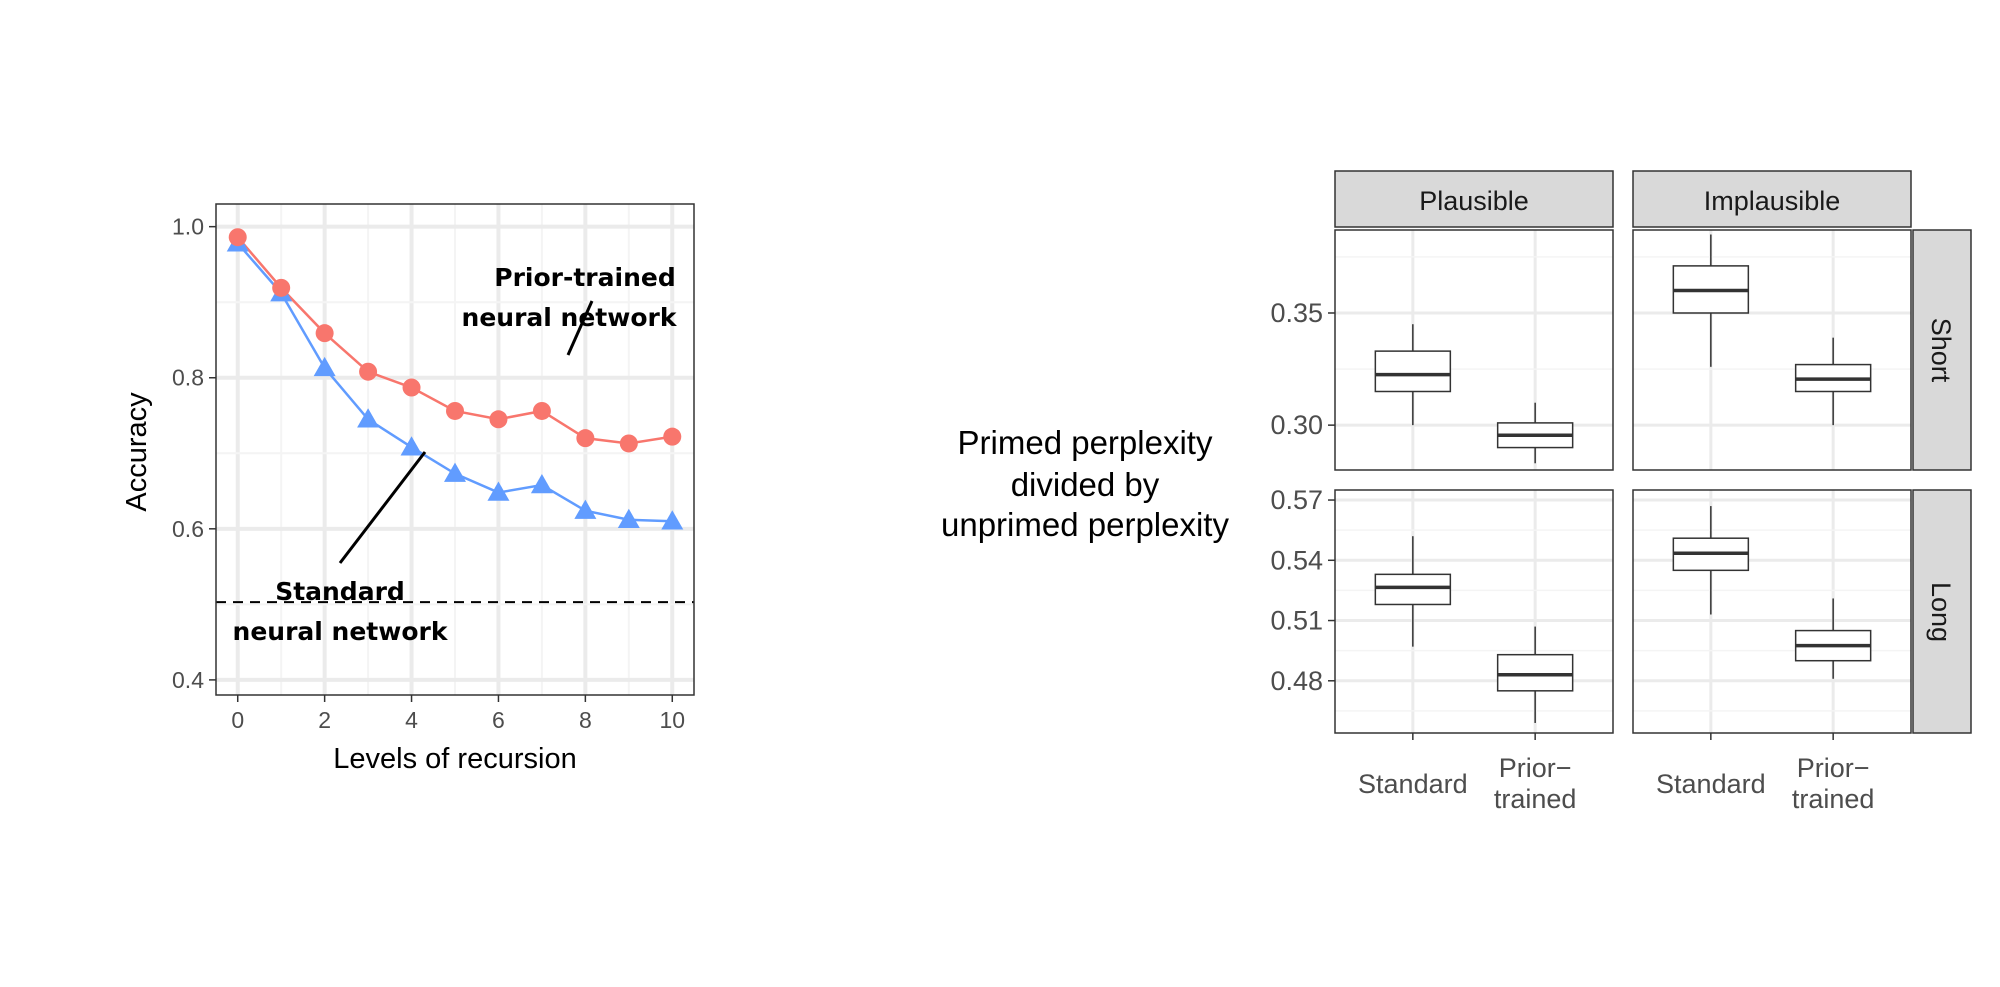  I want to click on box-panel-long-plausible, so click(1474, 611).